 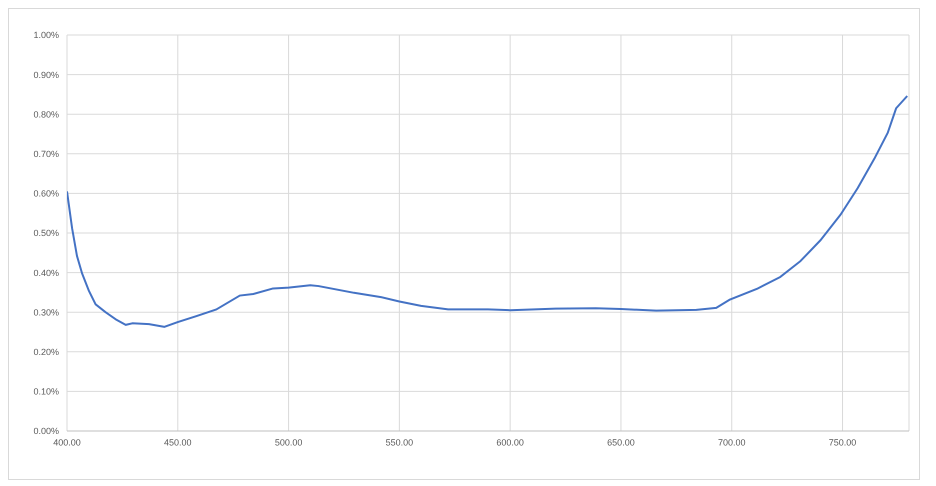 What do you see at coordinates (621, 442) in the screenshot?
I see `x-tick-label: 650.00` at bounding box center [621, 442].